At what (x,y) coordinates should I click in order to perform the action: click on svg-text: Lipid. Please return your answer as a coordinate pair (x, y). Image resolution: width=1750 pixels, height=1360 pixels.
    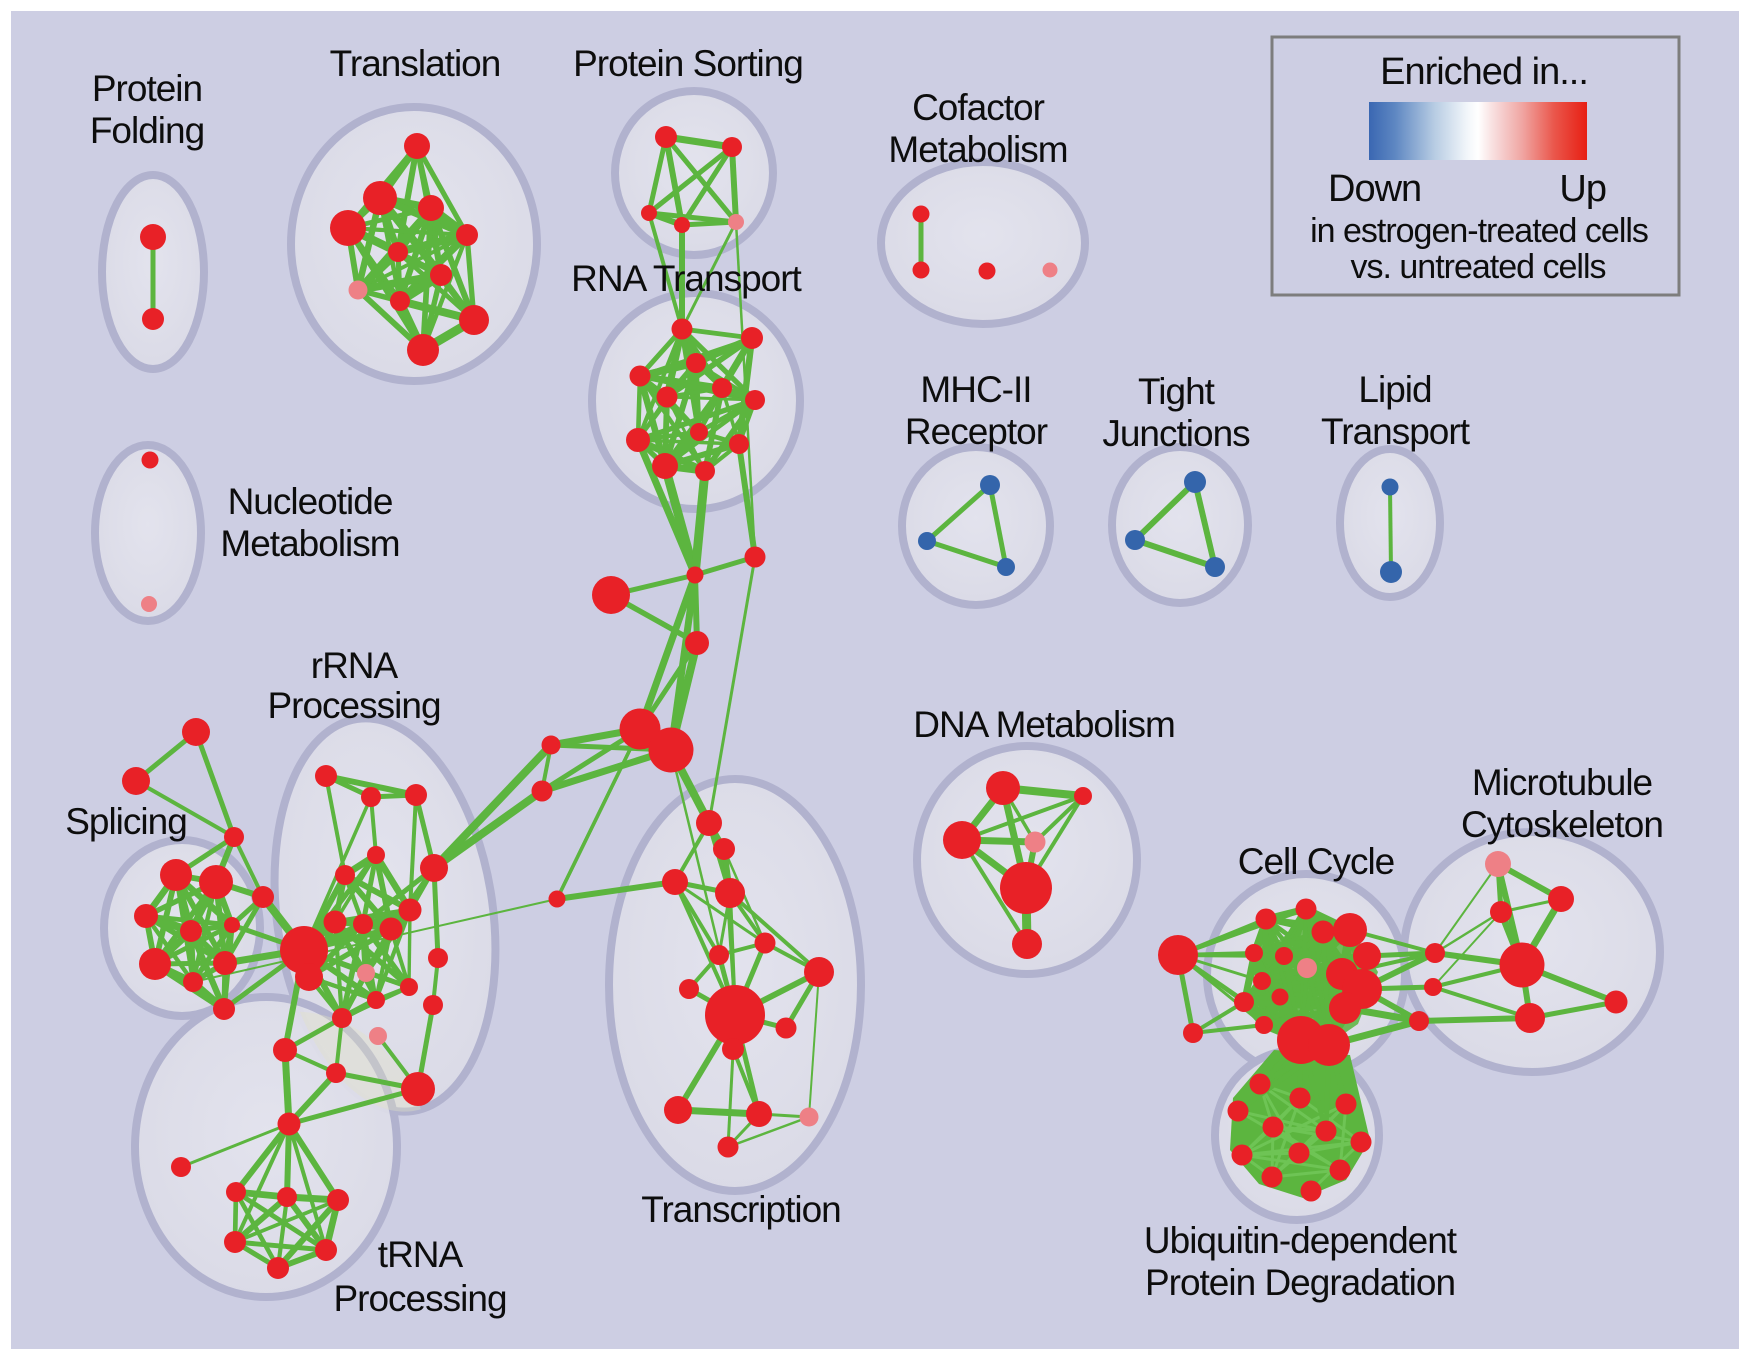
    Looking at the image, I should click on (1394, 389).